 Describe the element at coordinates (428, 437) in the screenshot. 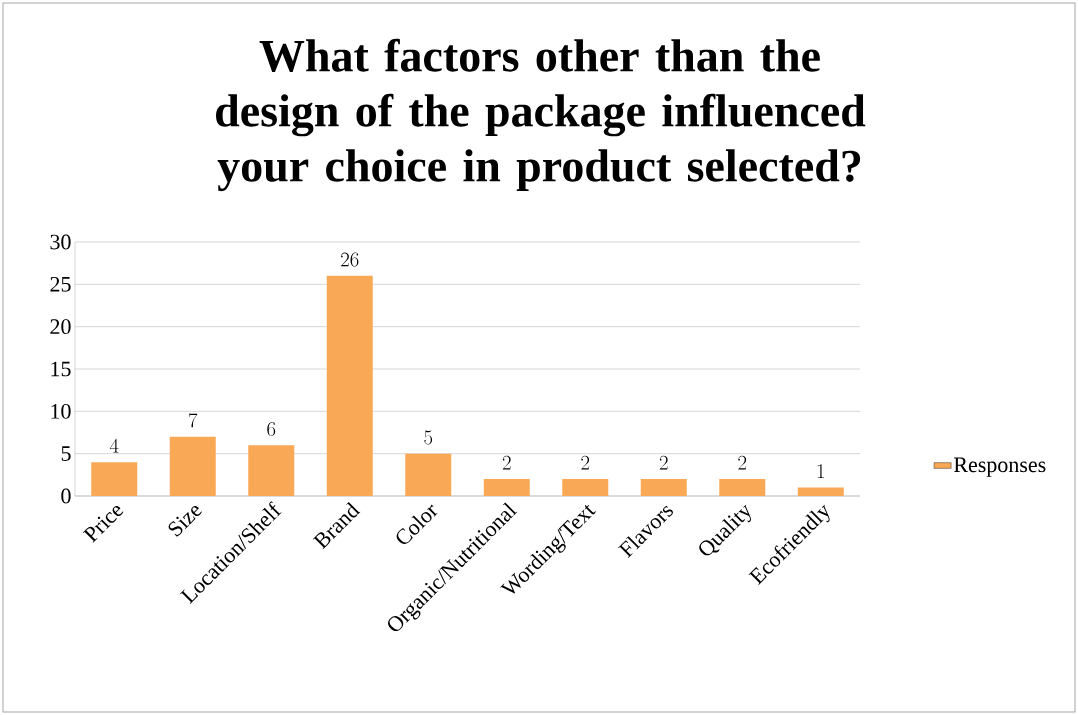

I see `data-label: 5` at that location.